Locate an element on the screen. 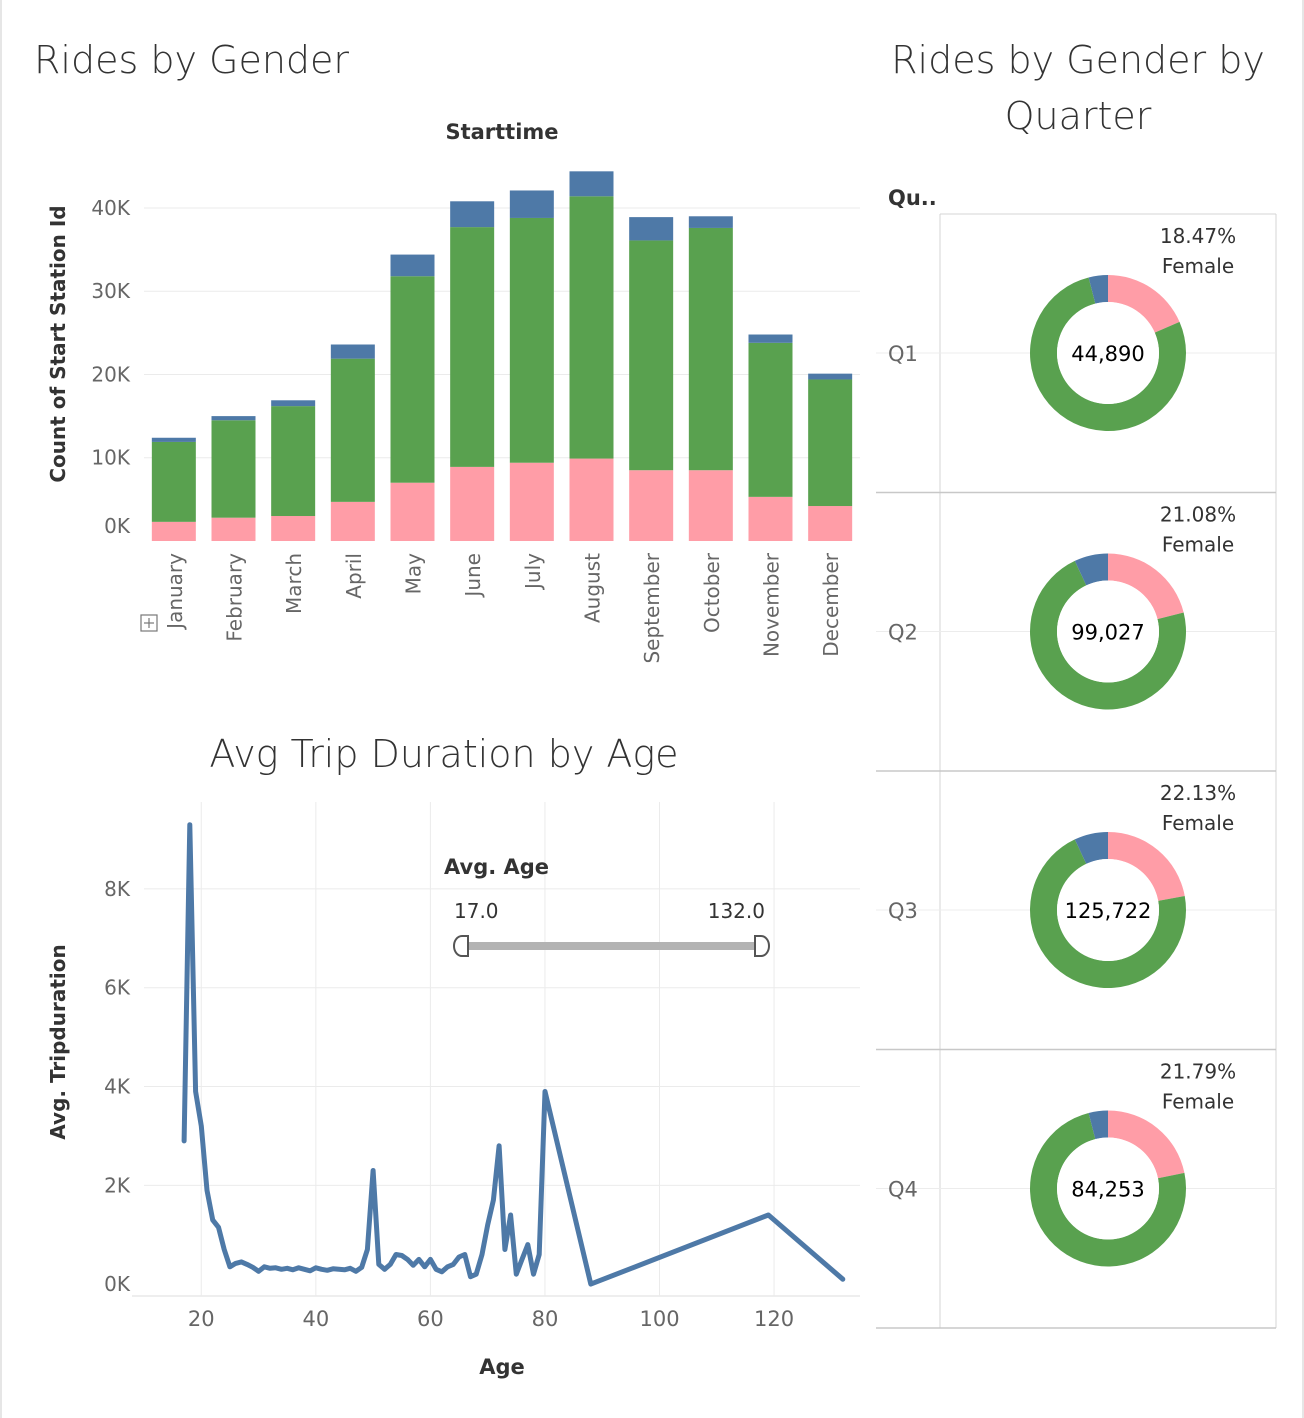 This screenshot has height=1418, width=1304. age-slider-track is located at coordinates (612, 946).